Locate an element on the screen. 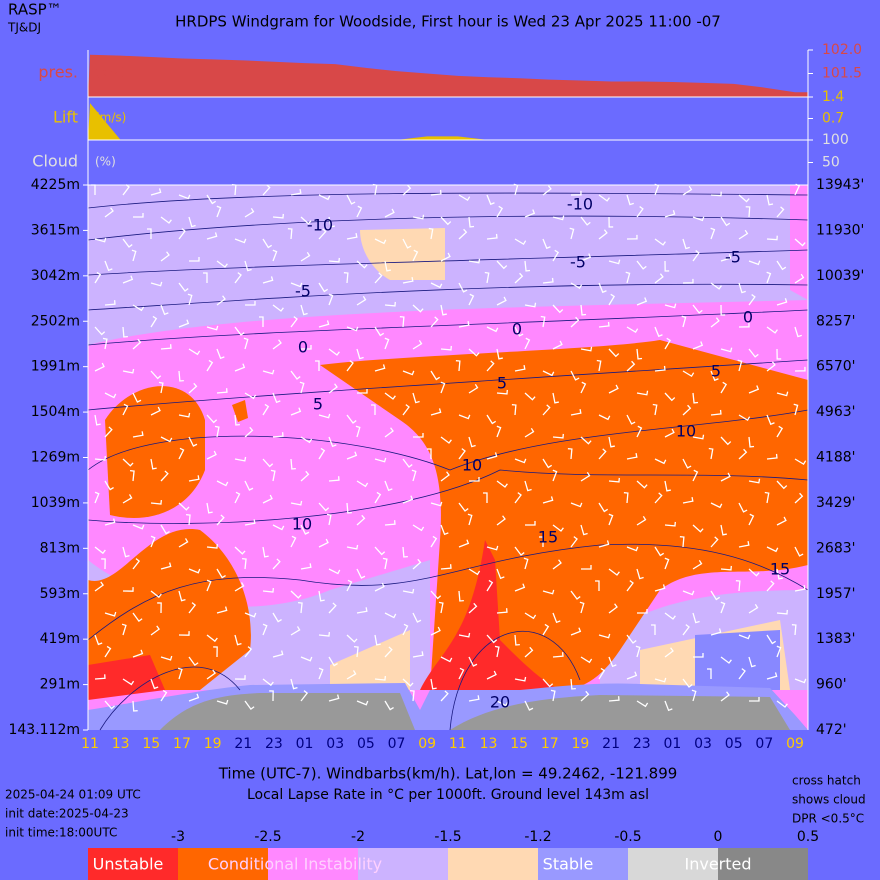 This screenshot has width=880, height=880. level-ft: 1957' is located at coordinates (835, 594).